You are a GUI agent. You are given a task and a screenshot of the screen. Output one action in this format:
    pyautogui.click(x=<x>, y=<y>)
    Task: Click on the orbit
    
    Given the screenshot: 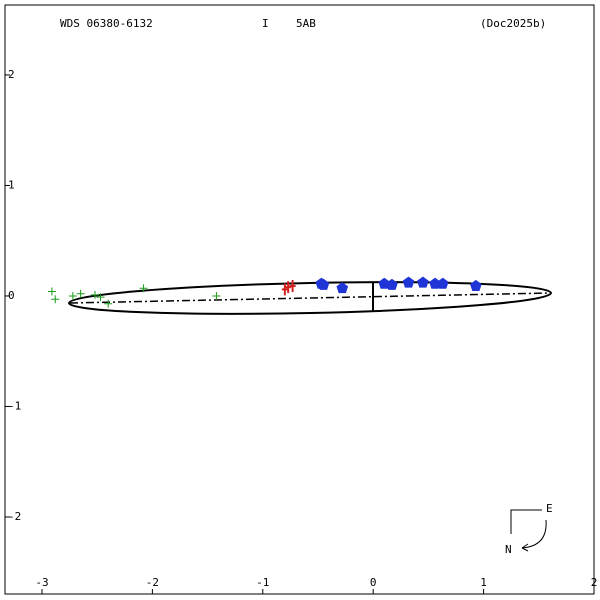 What is the action you would take?
    pyautogui.click(x=310, y=298)
    